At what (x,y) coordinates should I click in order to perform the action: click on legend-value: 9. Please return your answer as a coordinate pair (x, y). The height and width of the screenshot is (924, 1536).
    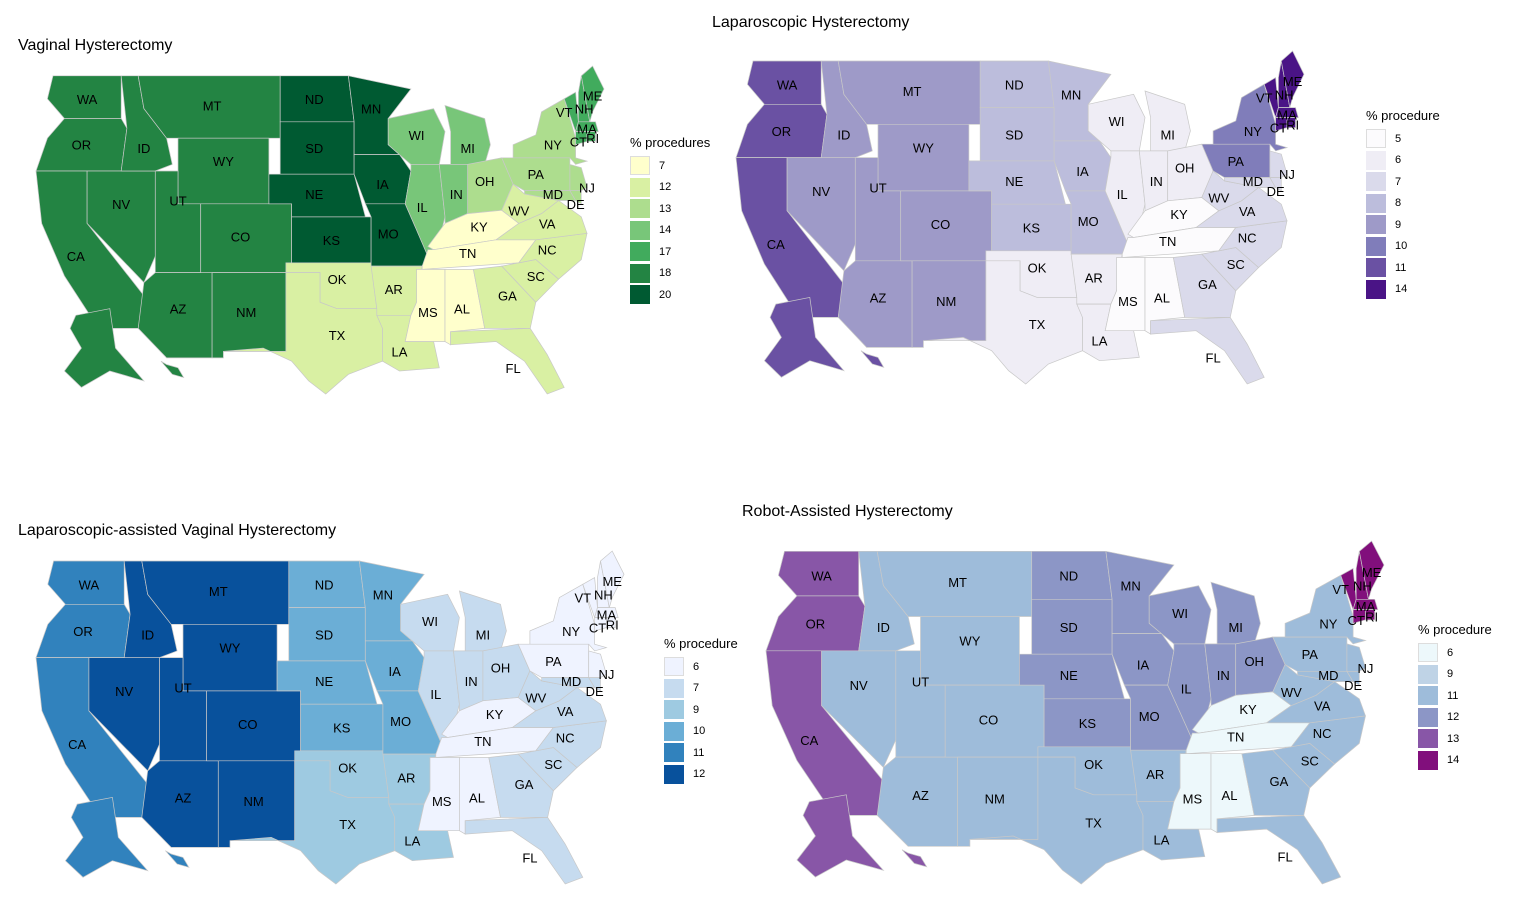
    Looking at the image, I should click on (696, 709).